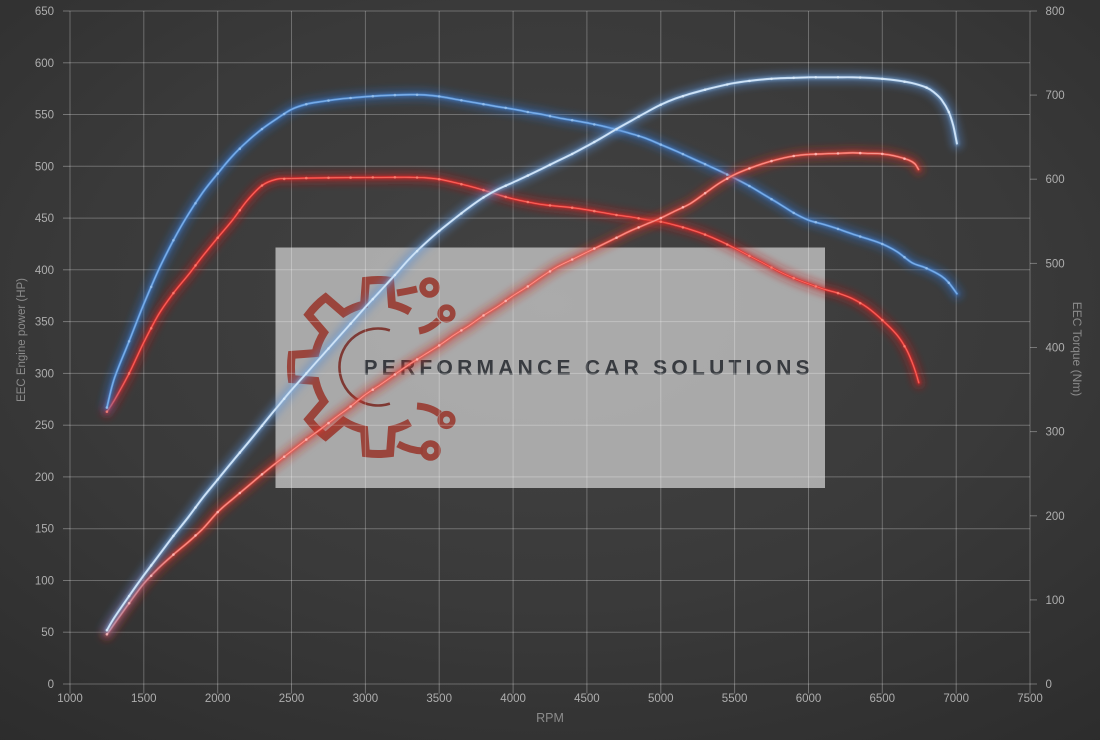 This screenshot has width=1100, height=740. Describe the element at coordinates (1055, 96) in the screenshot. I see `svg-text: 700` at that location.